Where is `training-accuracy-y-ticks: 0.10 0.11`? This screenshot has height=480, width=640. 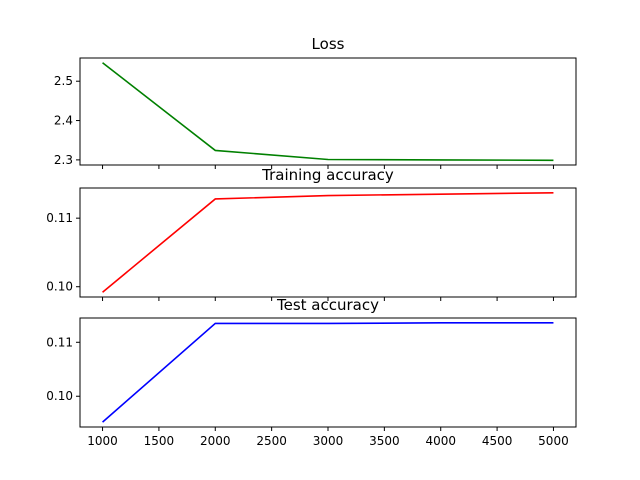
training-accuracy-y-ticks: 0.10 0.11 is located at coordinates (63, 252).